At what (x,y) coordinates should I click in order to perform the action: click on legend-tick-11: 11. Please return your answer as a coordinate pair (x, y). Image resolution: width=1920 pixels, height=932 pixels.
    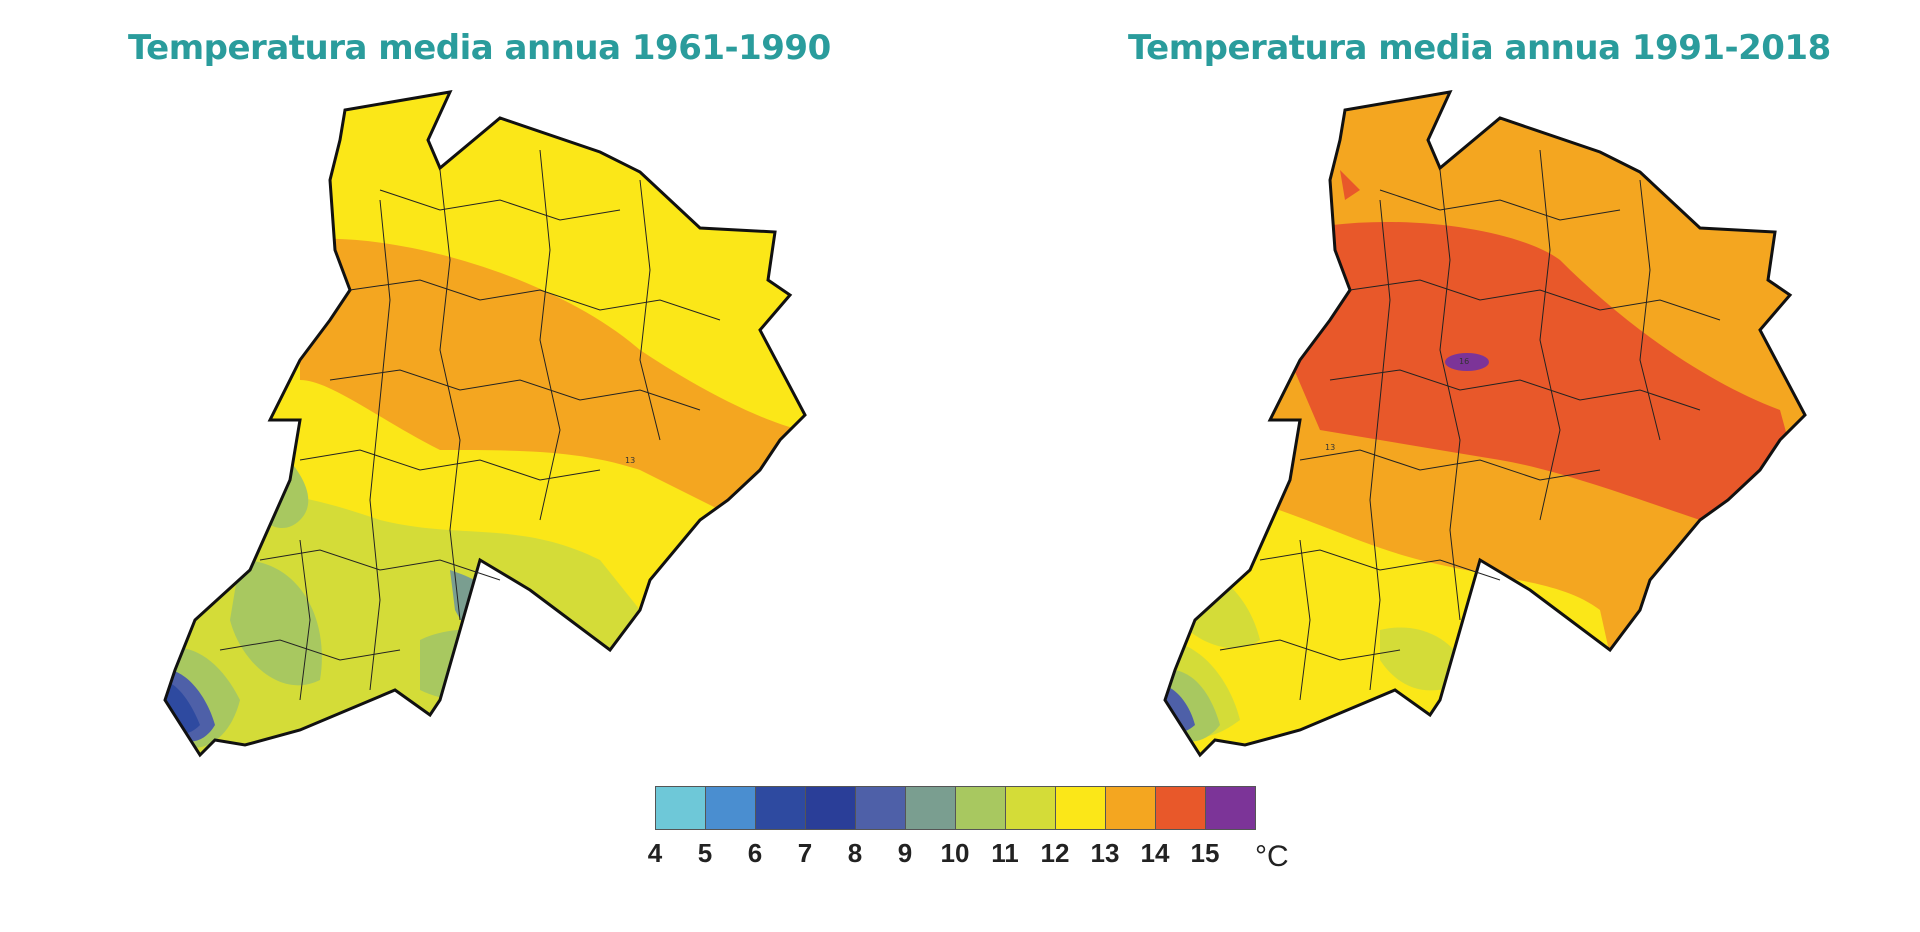
    Looking at the image, I should click on (1005, 853).